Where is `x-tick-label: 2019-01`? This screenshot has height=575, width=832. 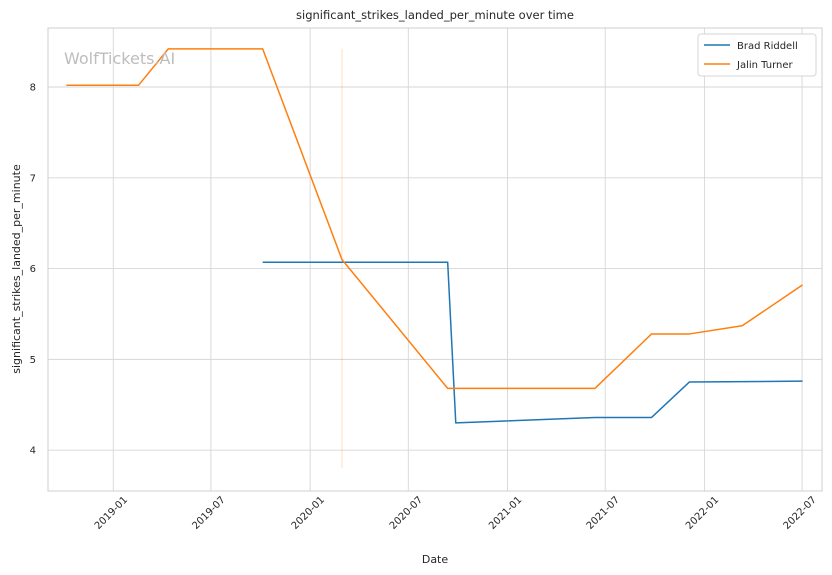
x-tick-label: 2019-01 is located at coordinates (111, 513).